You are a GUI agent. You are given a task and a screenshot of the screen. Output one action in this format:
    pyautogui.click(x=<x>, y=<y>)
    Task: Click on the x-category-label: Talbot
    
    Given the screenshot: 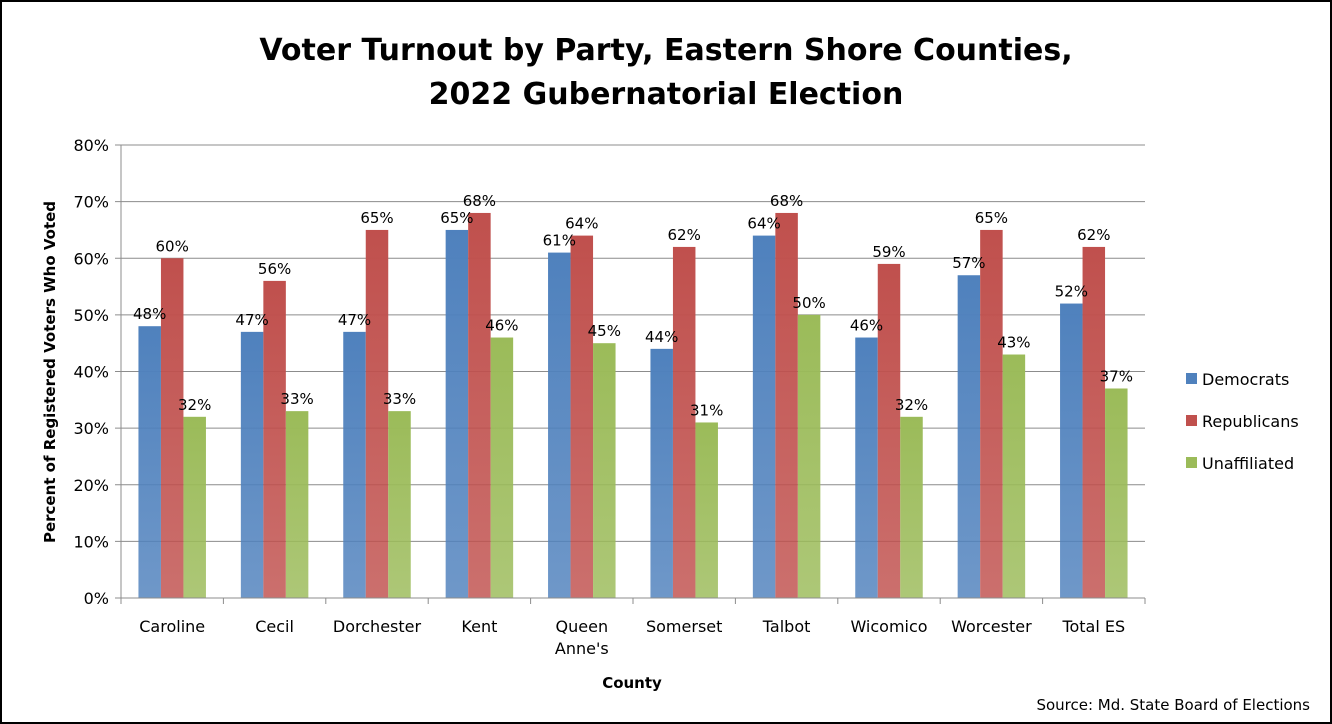 What is the action you would take?
    pyautogui.click(x=786, y=626)
    